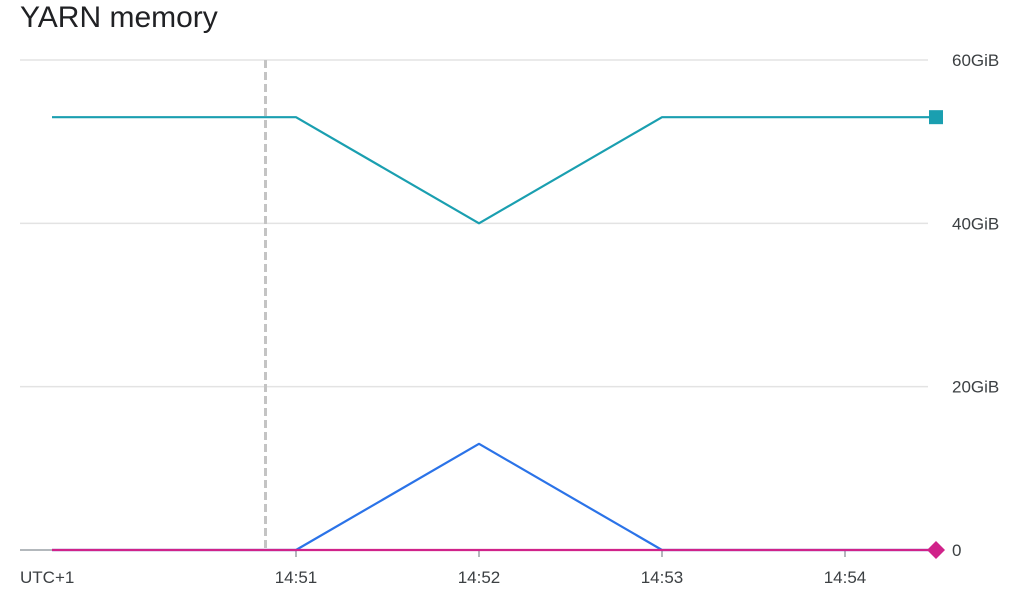  Describe the element at coordinates (296, 577) in the screenshot. I see `x-tick-label: 14:51` at that location.